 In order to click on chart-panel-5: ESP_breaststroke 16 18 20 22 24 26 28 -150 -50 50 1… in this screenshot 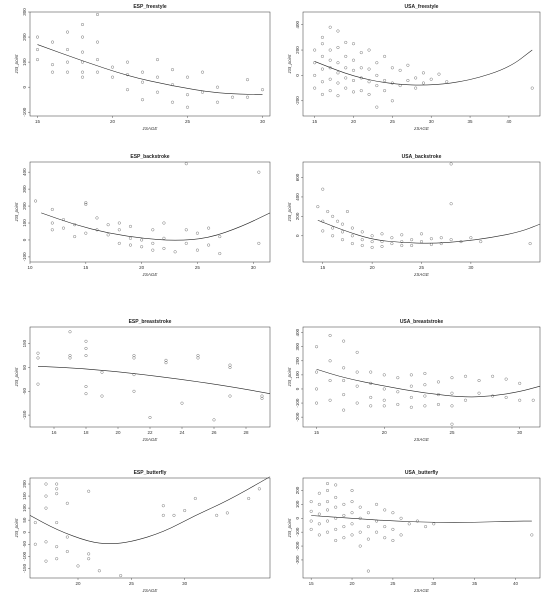, I will do `click(142, 380)`.